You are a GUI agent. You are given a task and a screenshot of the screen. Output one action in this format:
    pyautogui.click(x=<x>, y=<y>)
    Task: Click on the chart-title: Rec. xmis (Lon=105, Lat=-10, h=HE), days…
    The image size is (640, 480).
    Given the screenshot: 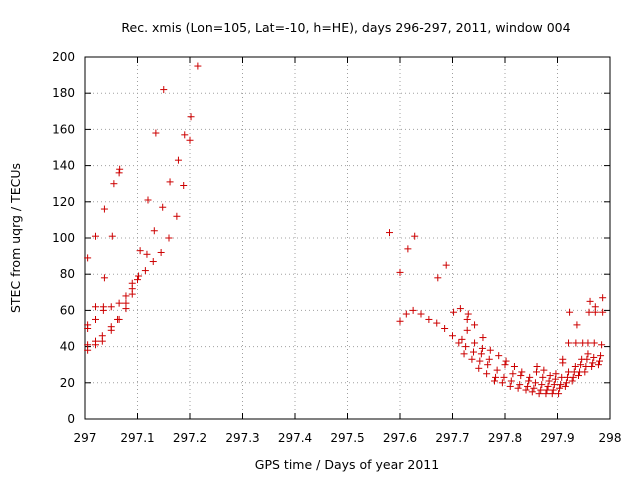 What is the action you would take?
    pyautogui.click(x=345, y=27)
    